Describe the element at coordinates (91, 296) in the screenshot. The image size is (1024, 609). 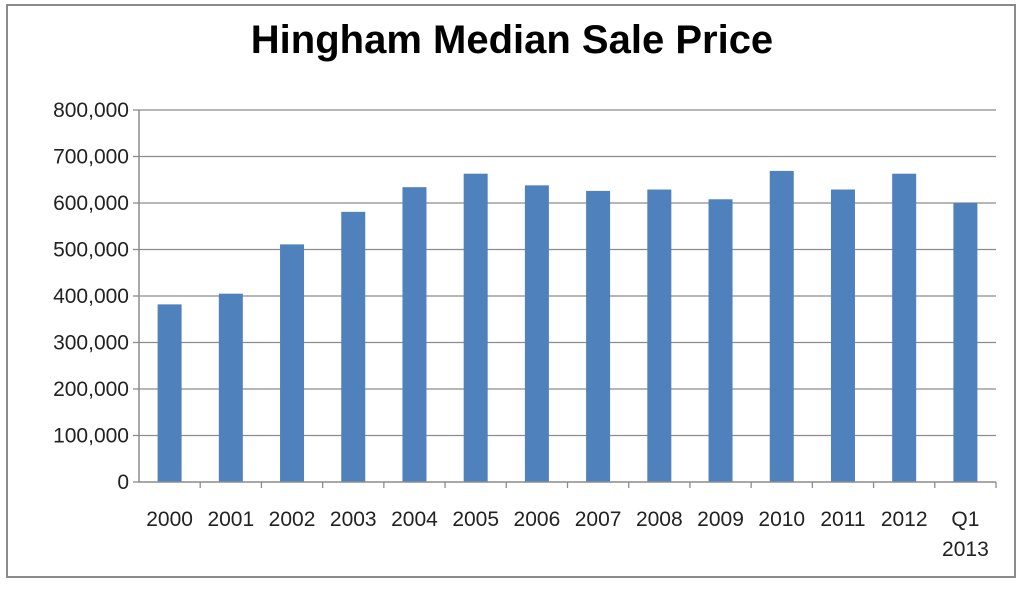
I see `y-tick-label: 400,000` at that location.